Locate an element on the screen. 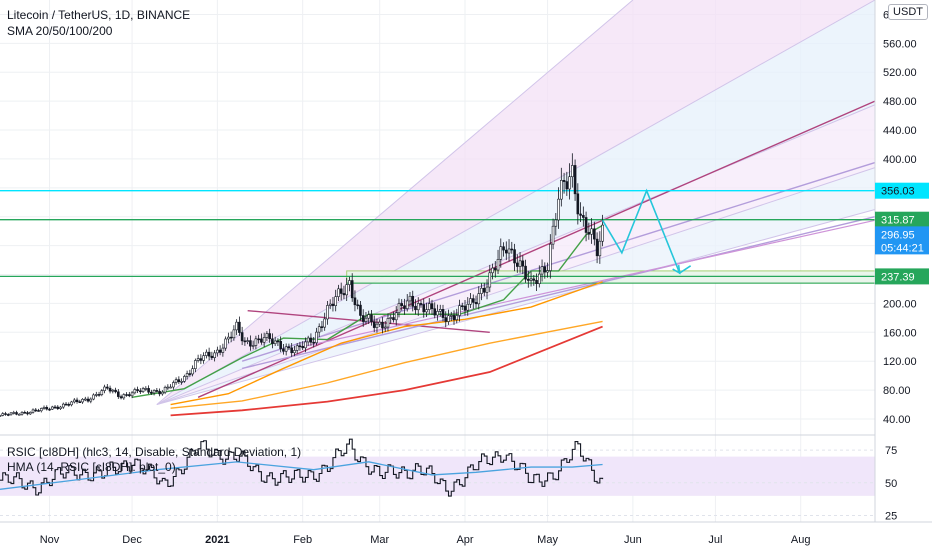 The height and width of the screenshot is (550, 932). x-tick-label: Dec is located at coordinates (132, 540).